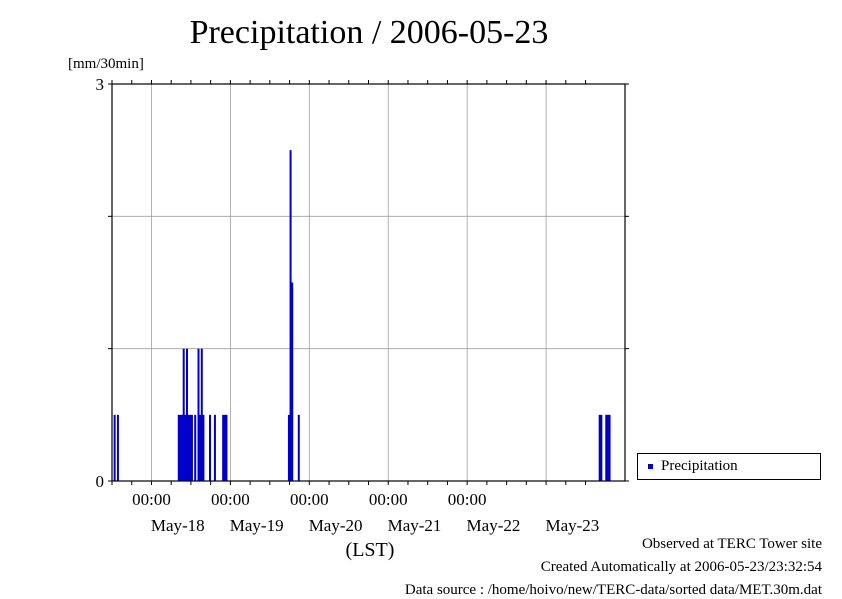 The width and height of the screenshot is (842, 599). I want to click on y-tick-label: 0, so click(100, 481).